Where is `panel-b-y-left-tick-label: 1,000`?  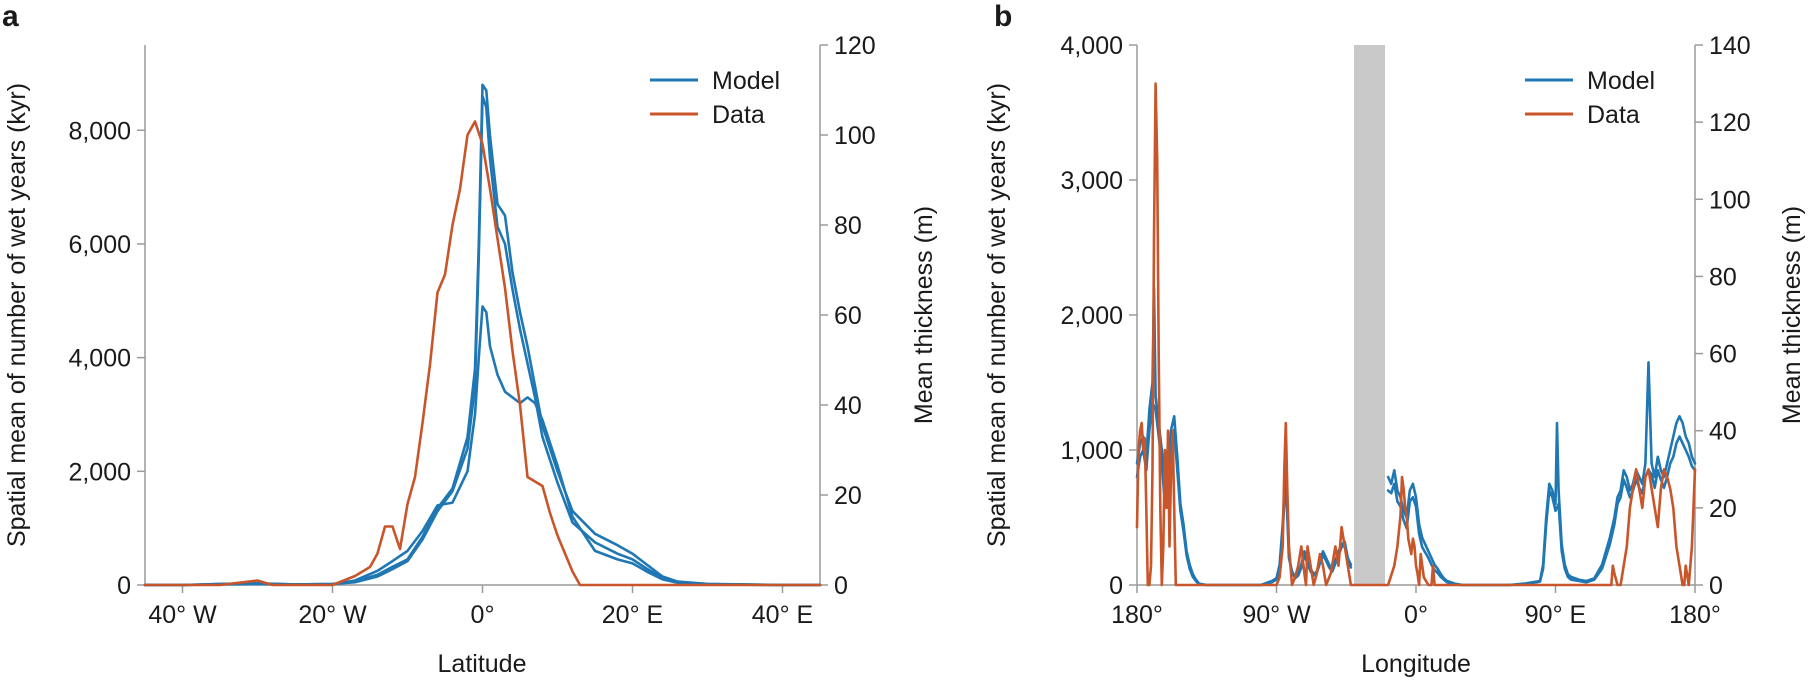 panel-b-y-left-tick-label: 1,000 is located at coordinates (1091, 451).